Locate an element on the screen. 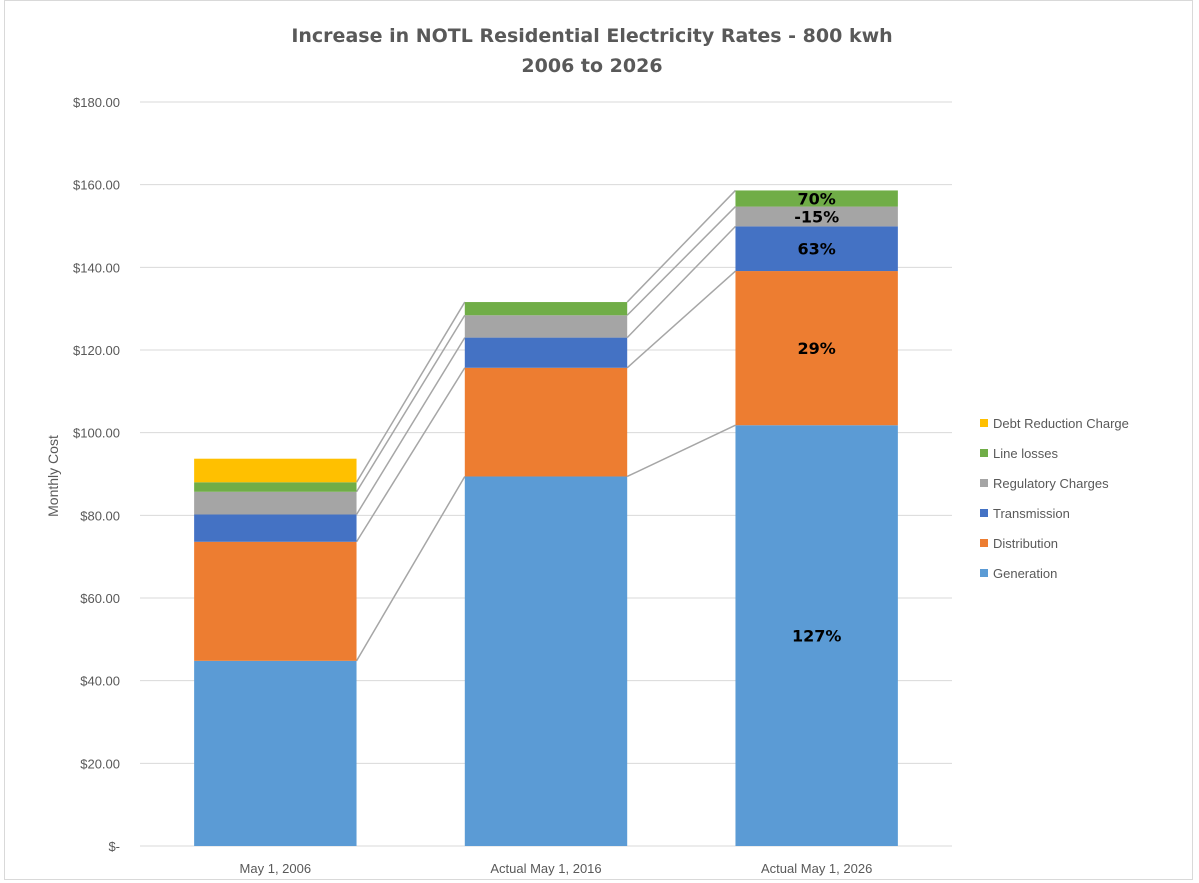 The image size is (1199, 883). bar-distribution-actual-may-1-2026 is located at coordinates (816, 348).